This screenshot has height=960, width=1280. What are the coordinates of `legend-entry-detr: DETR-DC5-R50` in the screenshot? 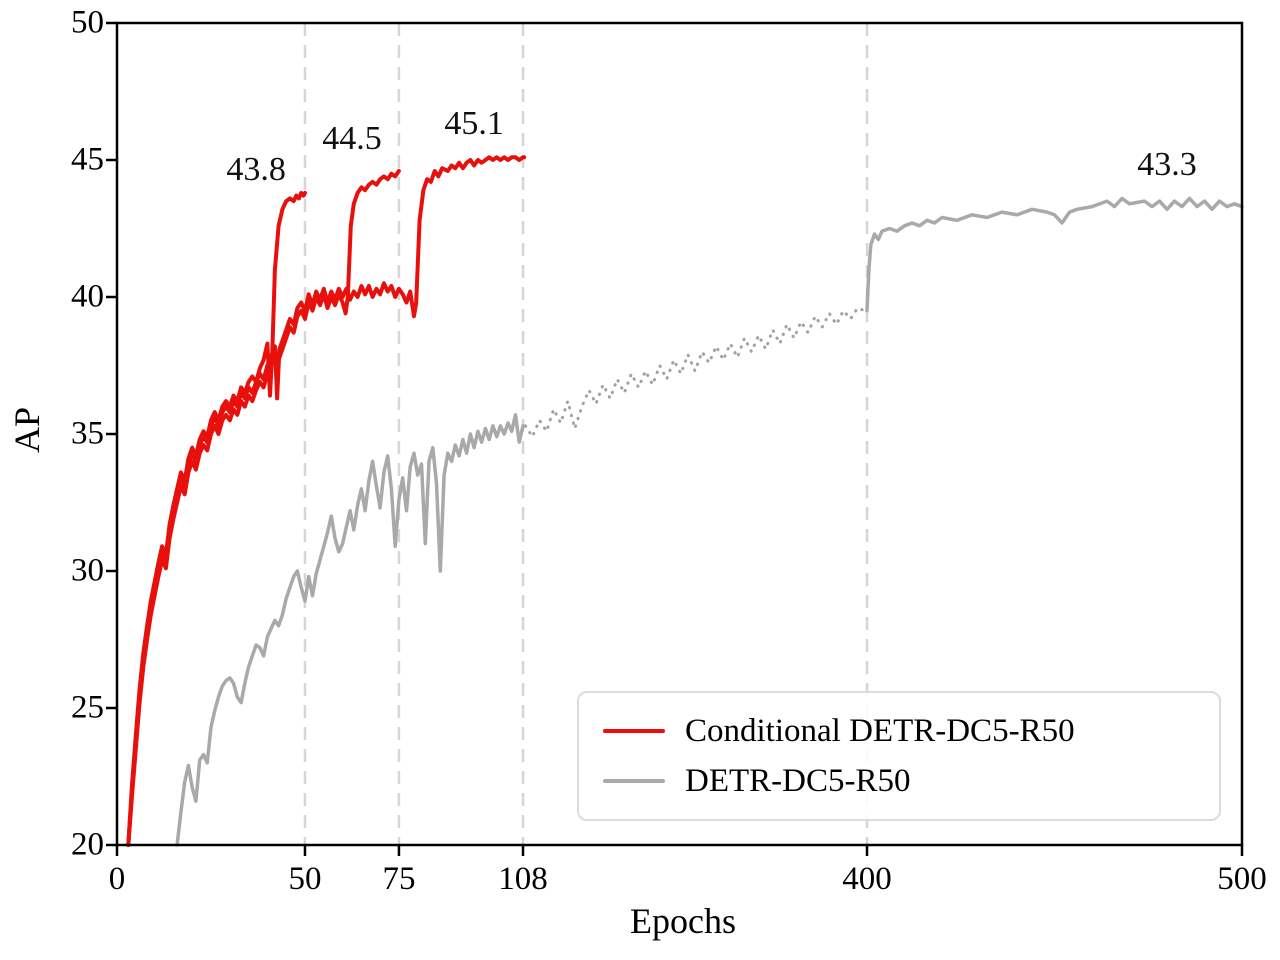 It's located at (911, 781).